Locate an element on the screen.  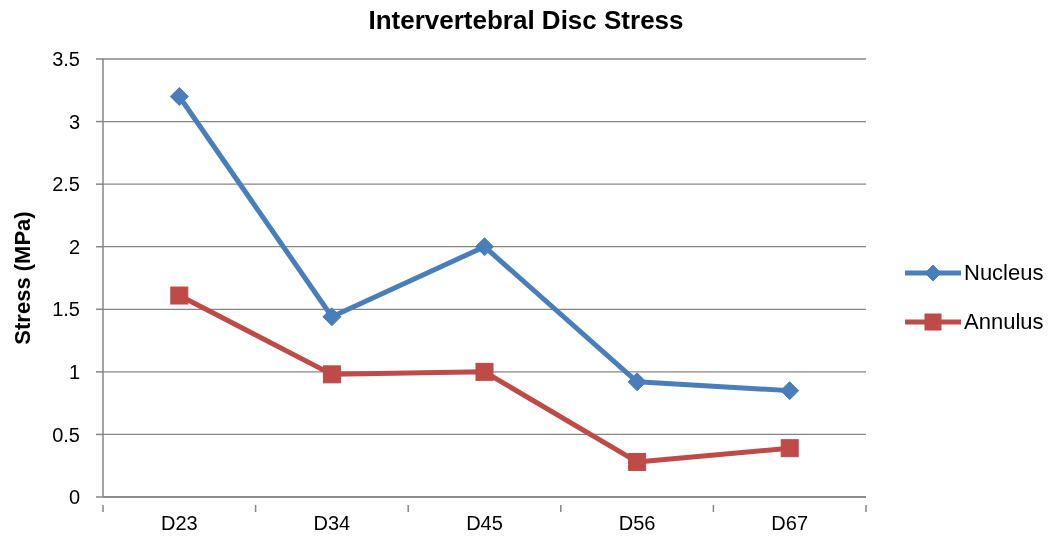
chart-title: Intervertebral Disc Stress is located at coordinates (526, 20).